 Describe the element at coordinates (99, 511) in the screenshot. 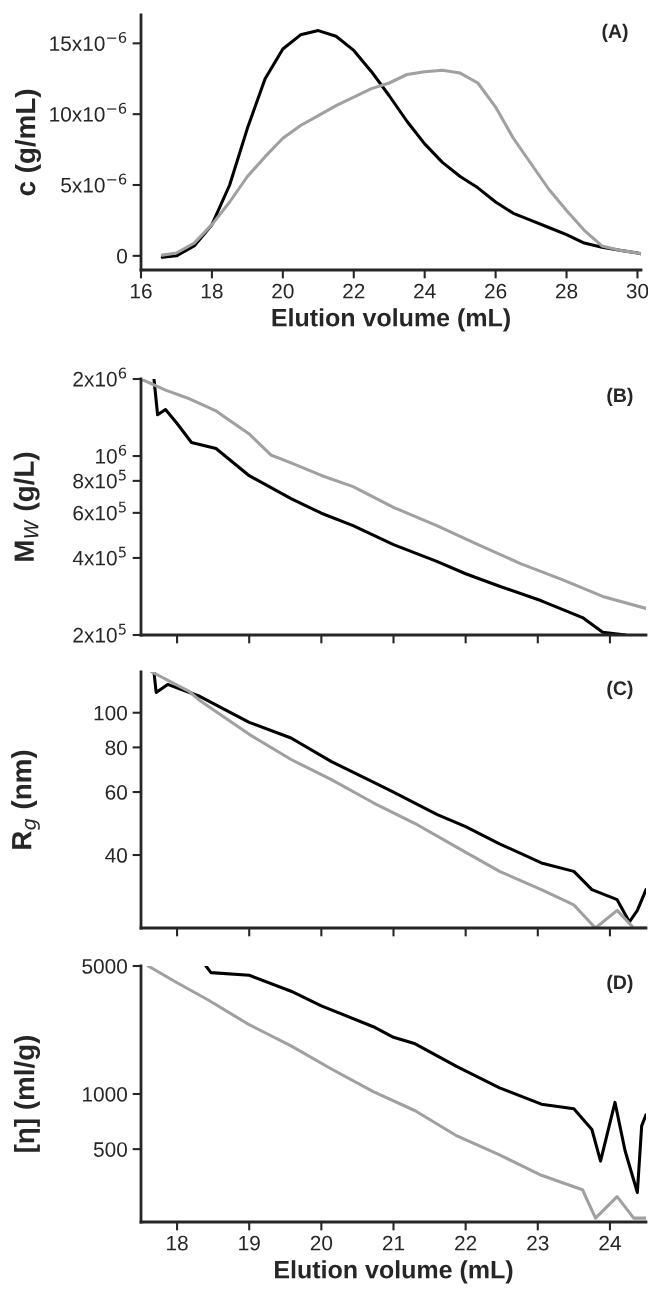

I see `y-tick-label: 6x10$^{5}$` at that location.